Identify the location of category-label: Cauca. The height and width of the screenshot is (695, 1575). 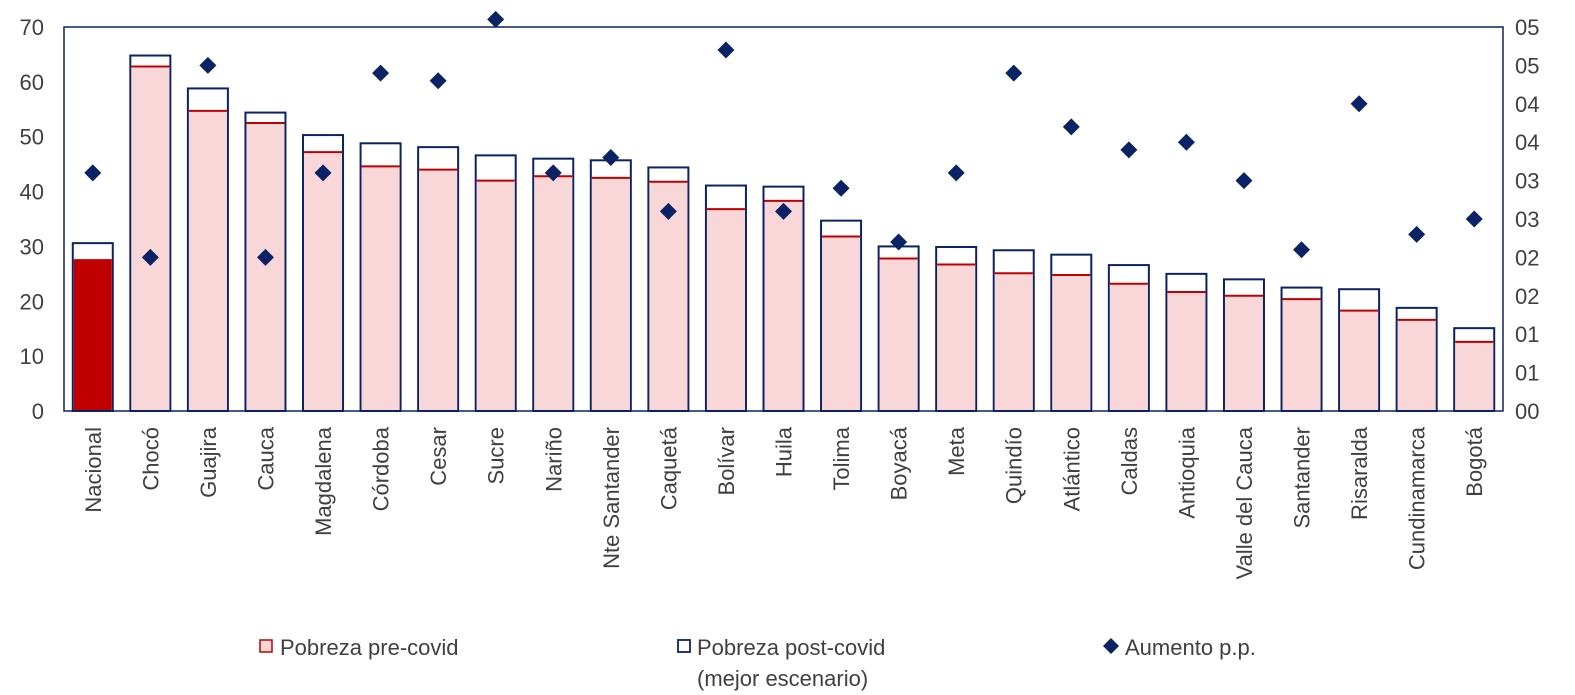
(265, 458).